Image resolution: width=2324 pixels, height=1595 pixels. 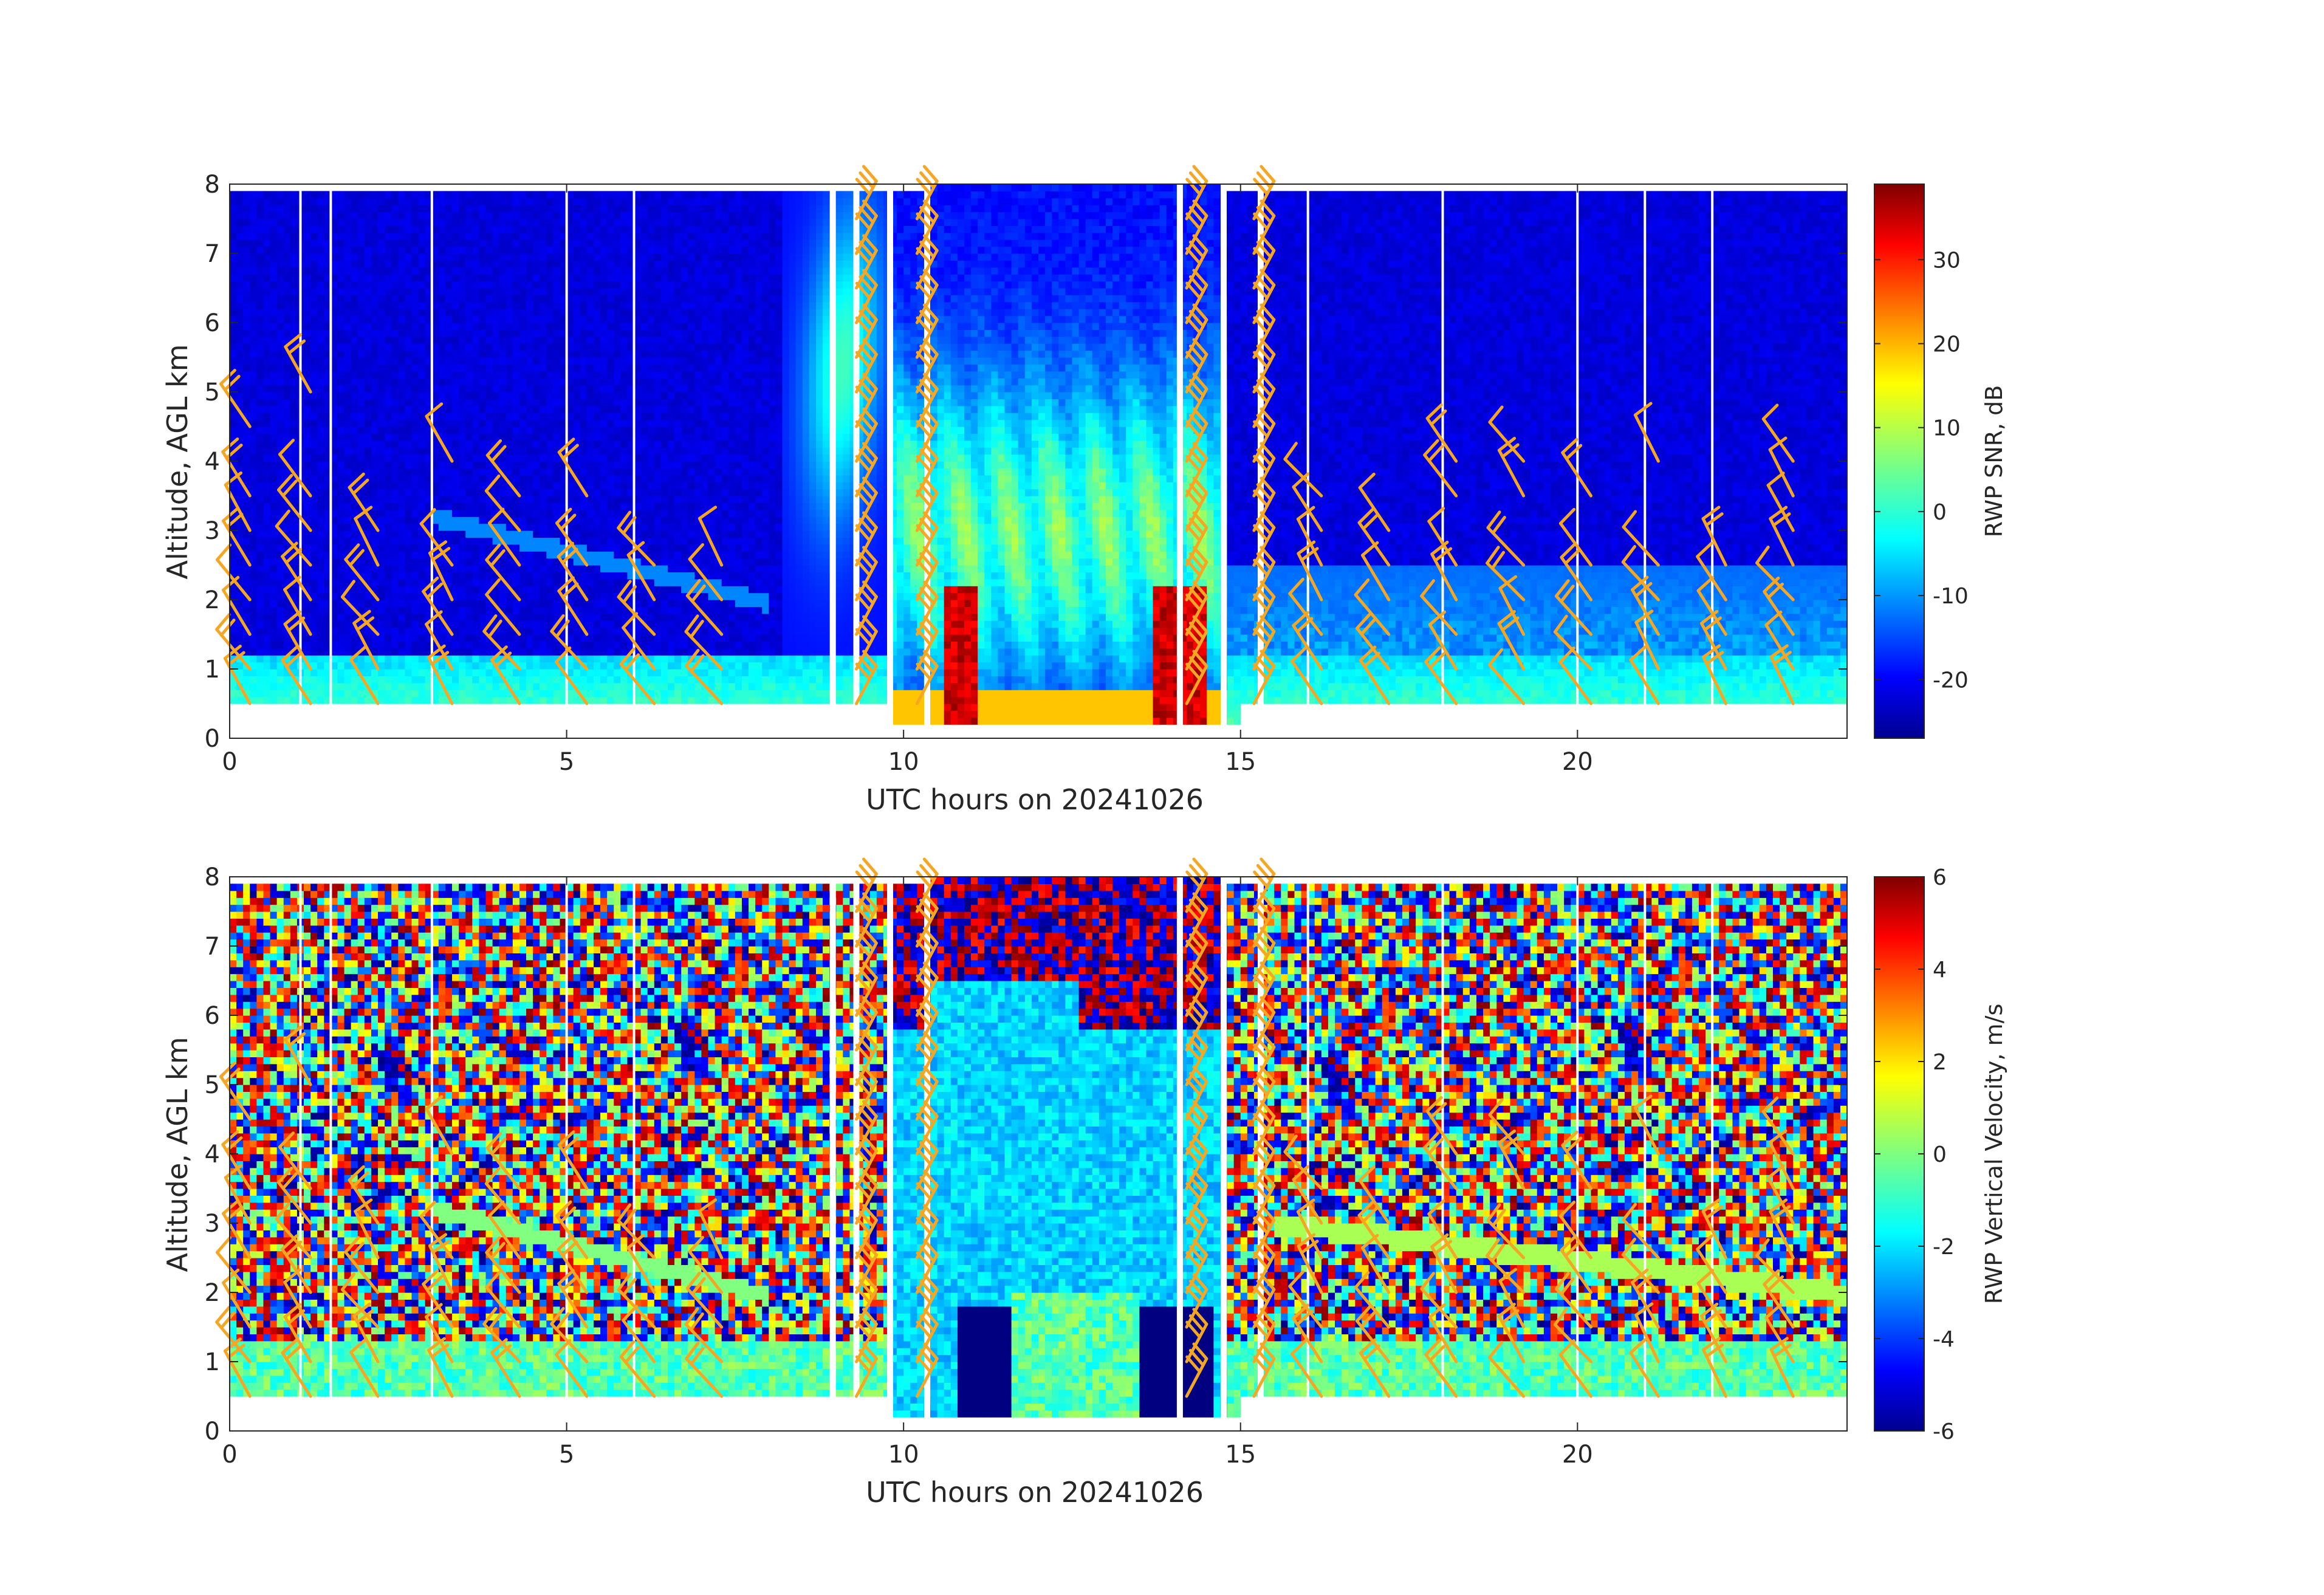 What do you see at coordinates (177, 1154) in the screenshot?
I see `vv-y-axis-label: Altitude, AGL km` at bounding box center [177, 1154].